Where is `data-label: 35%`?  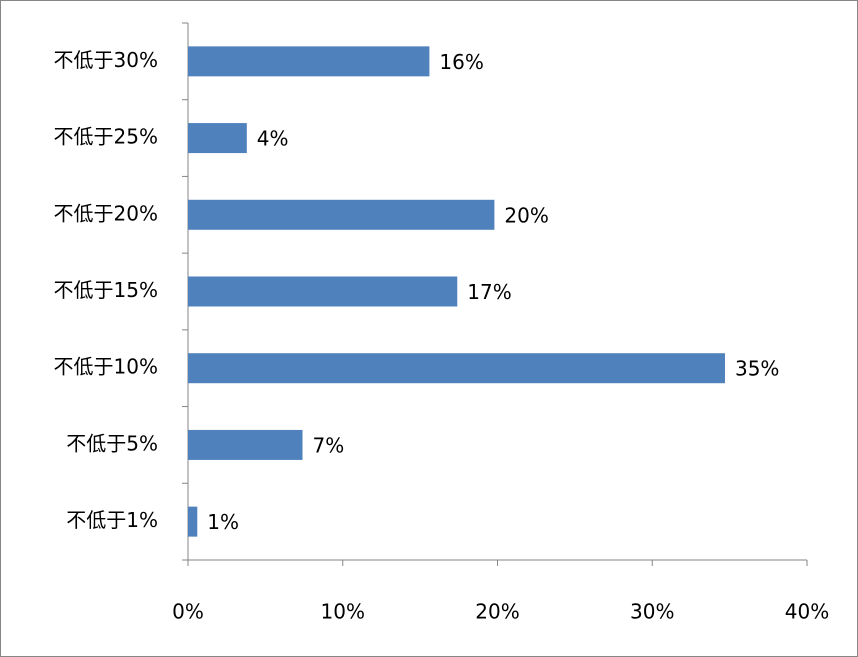 data-label: 35% is located at coordinates (757, 369).